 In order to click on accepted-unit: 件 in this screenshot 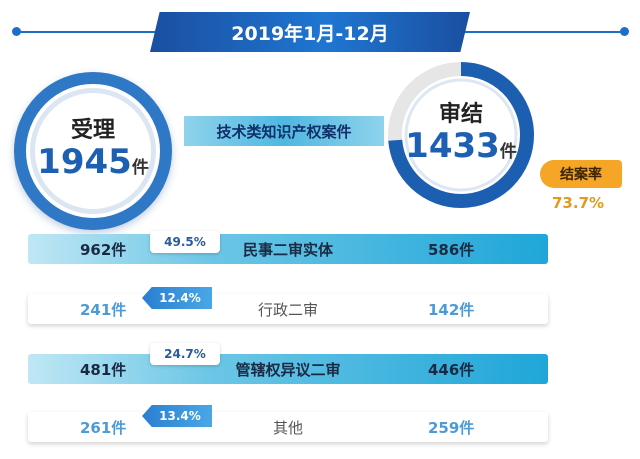, I will do `click(140, 168)`.